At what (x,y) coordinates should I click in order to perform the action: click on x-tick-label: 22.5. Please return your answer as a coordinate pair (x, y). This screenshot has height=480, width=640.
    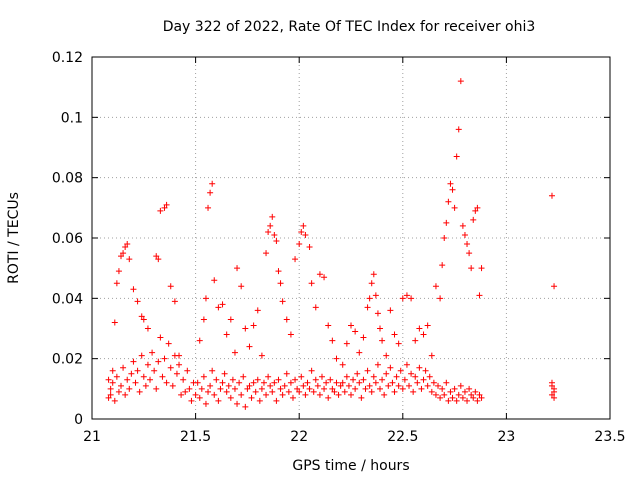
    Looking at the image, I should click on (402, 437).